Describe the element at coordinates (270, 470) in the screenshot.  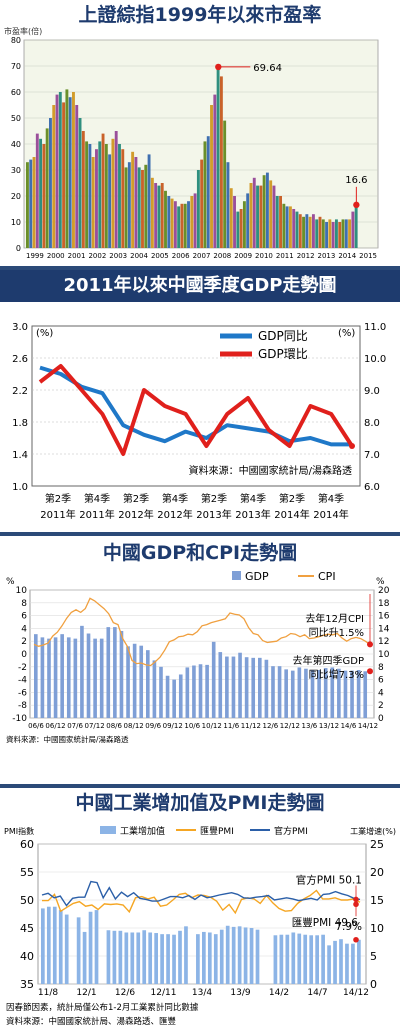
I see `chart2-source: 資料來源：中國國家統計局/湯森路透` at that location.